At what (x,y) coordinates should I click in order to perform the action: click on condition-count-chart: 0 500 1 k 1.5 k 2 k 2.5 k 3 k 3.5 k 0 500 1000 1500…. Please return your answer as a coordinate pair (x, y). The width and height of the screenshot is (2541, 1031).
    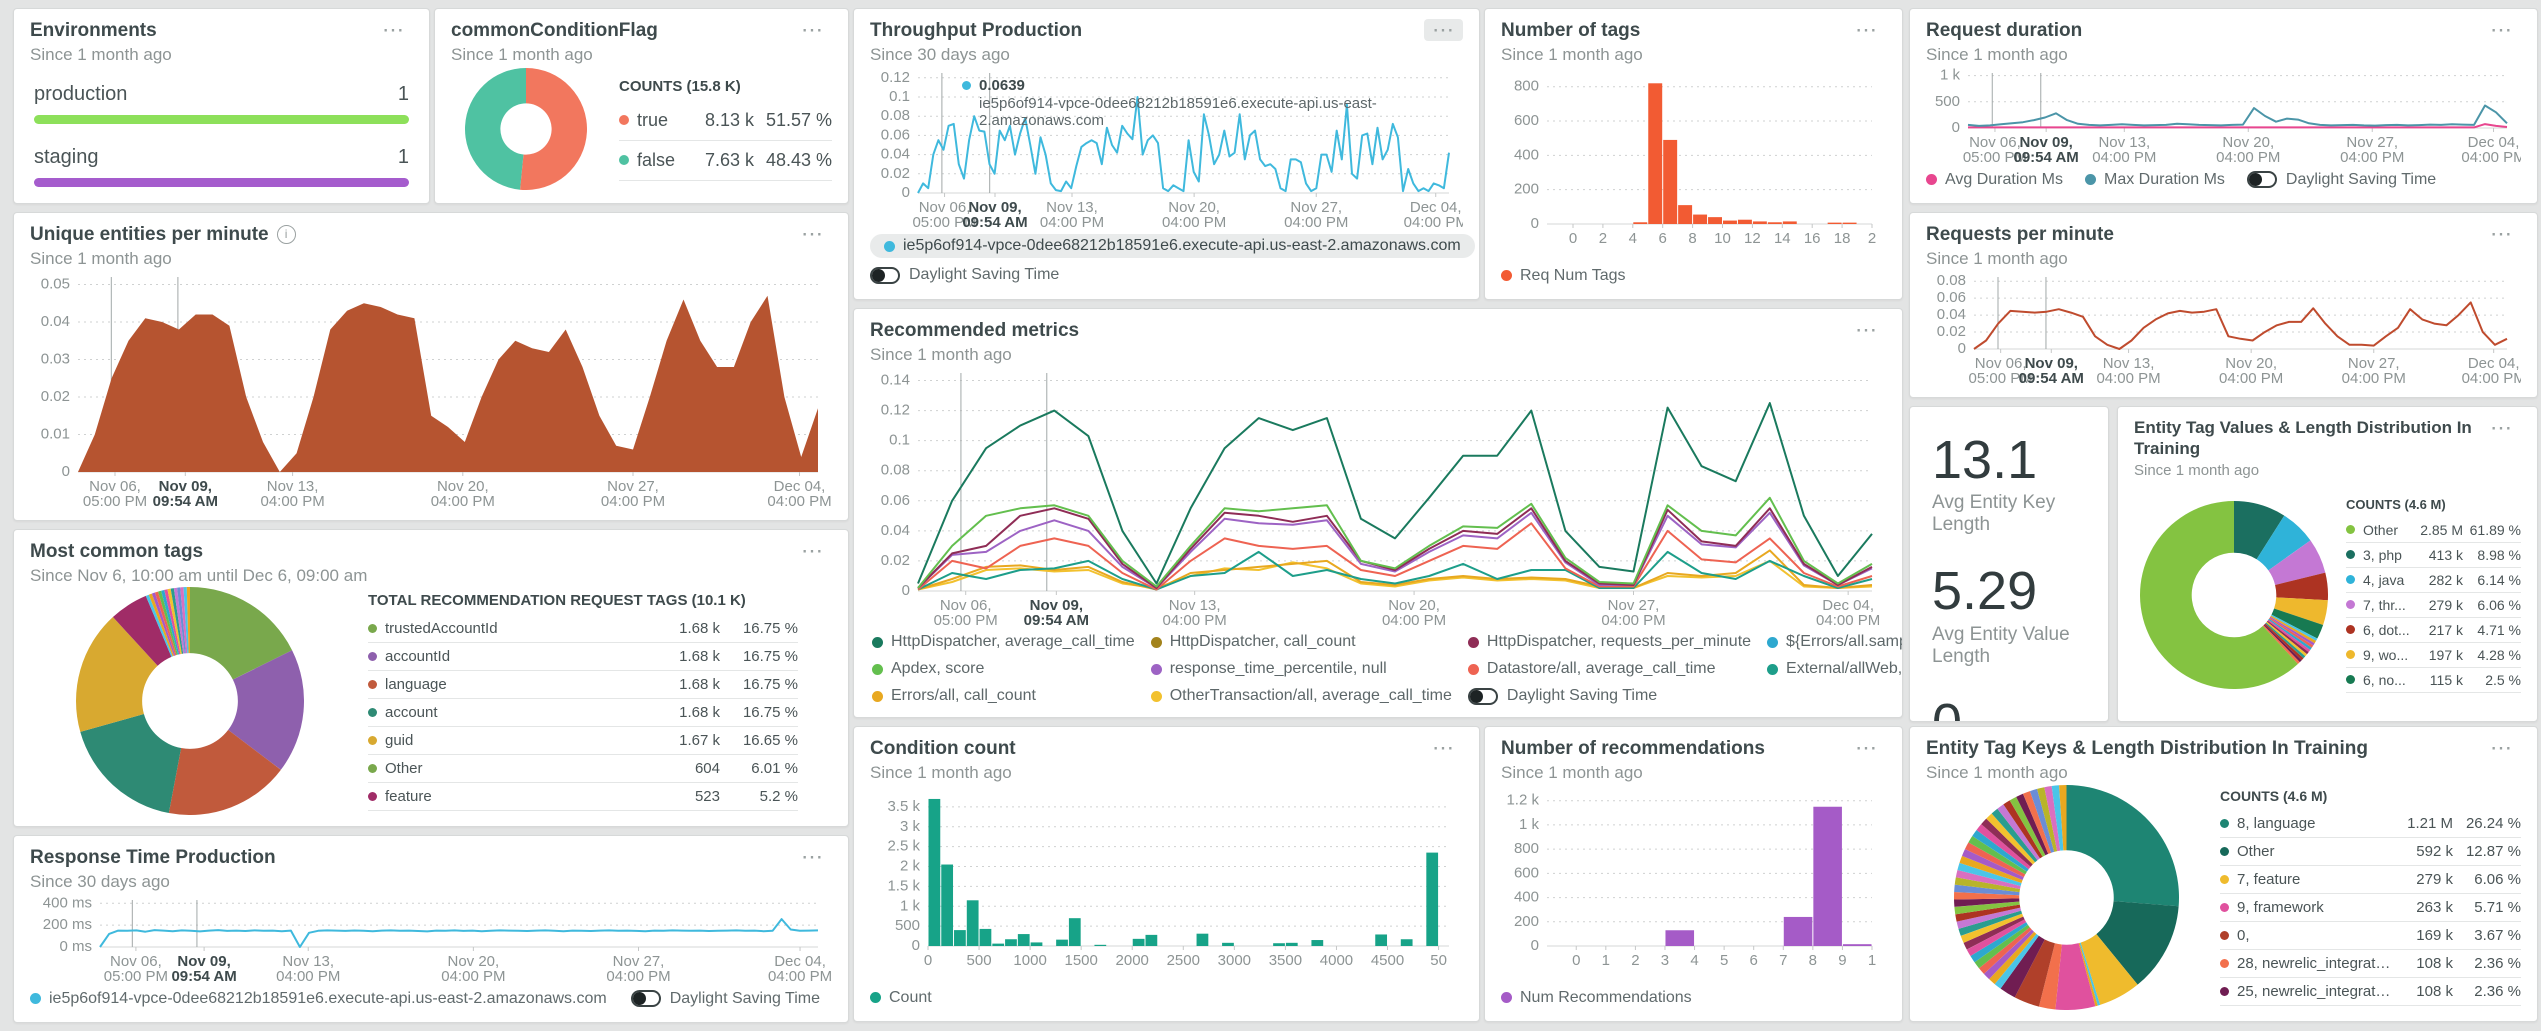
    Looking at the image, I should click on (1166, 883).